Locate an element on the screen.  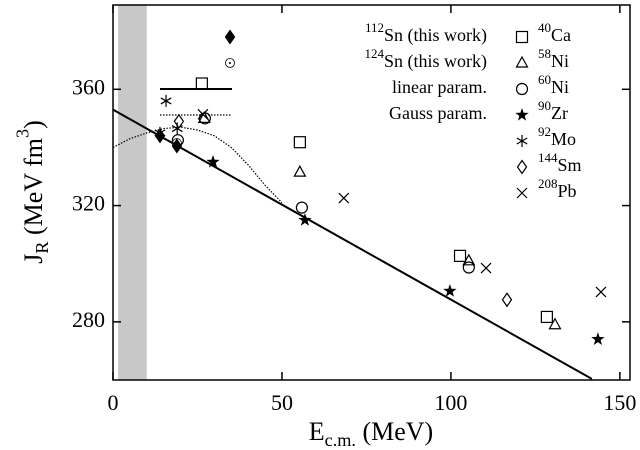
x-axis-label: Ec.m. (MeV) is located at coordinates (371, 433).